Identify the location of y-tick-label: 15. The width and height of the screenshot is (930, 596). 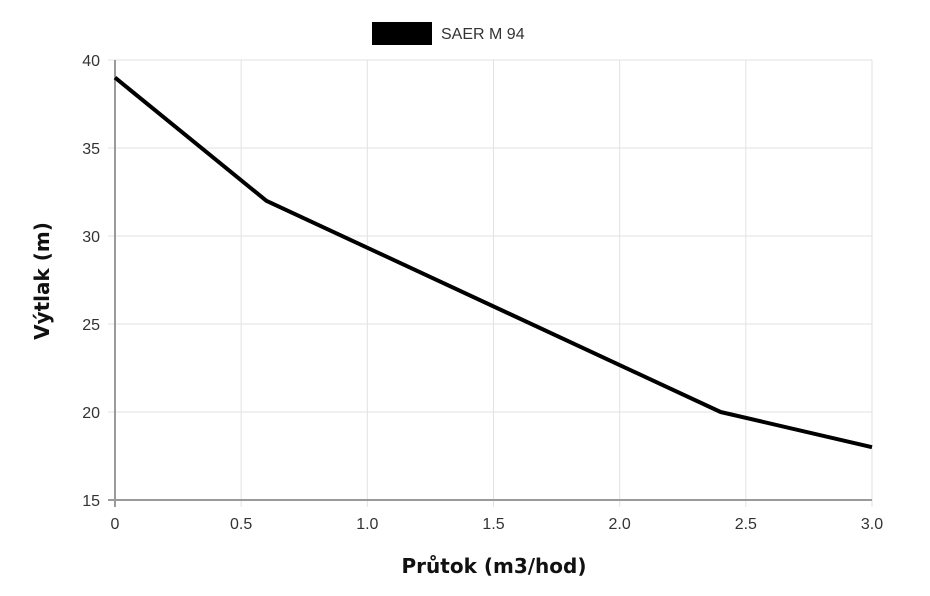
(91, 501).